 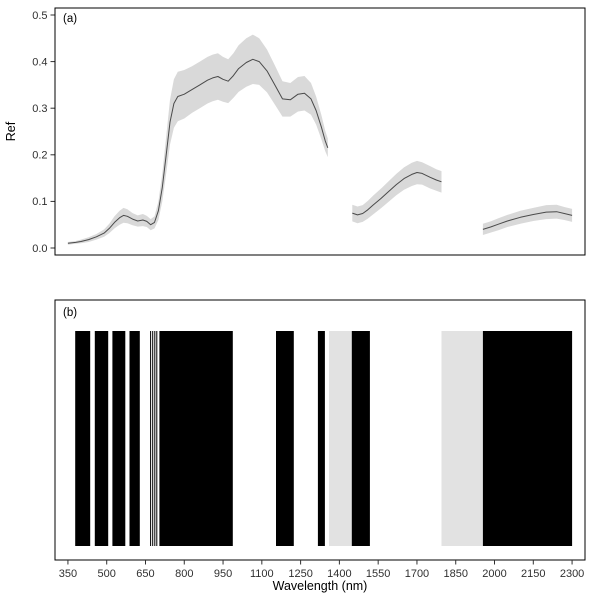 What do you see at coordinates (378, 574) in the screenshot?
I see `x-tick-label: 1550` at bounding box center [378, 574].